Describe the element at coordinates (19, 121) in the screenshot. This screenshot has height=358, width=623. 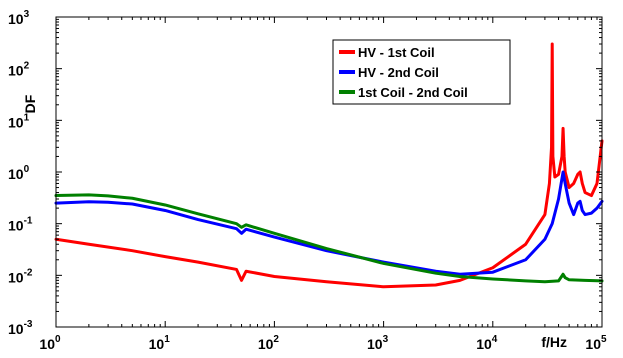
I see `y-tick-label: 10¹` at that location.